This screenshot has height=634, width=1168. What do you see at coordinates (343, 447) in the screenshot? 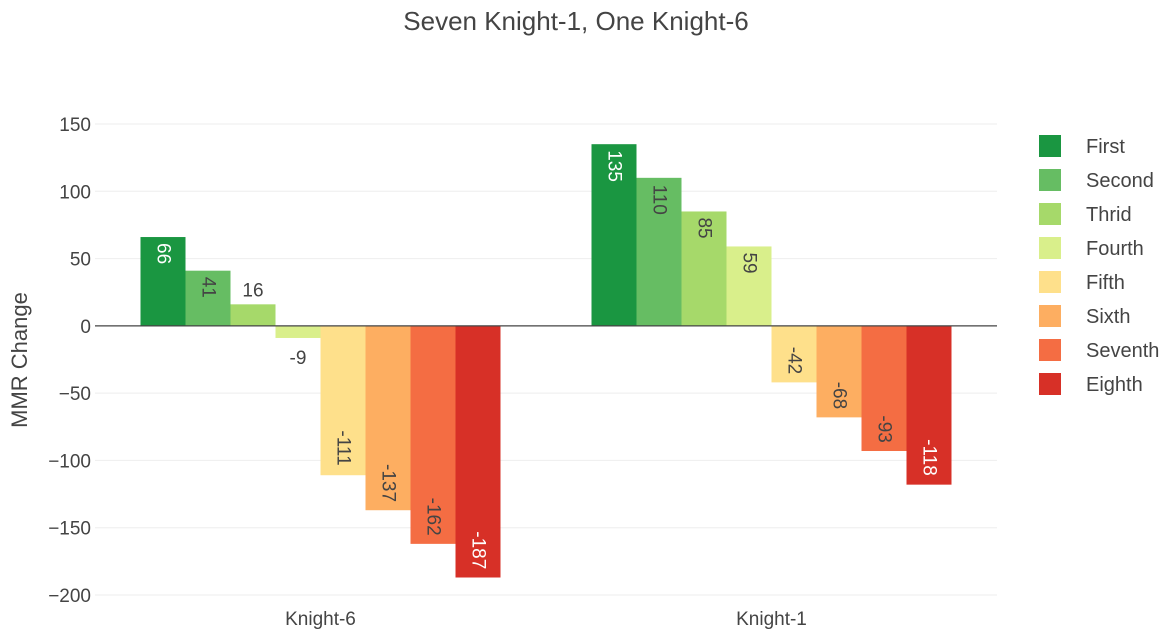
I see `data-label: -111` at bounding box center [343, 447].